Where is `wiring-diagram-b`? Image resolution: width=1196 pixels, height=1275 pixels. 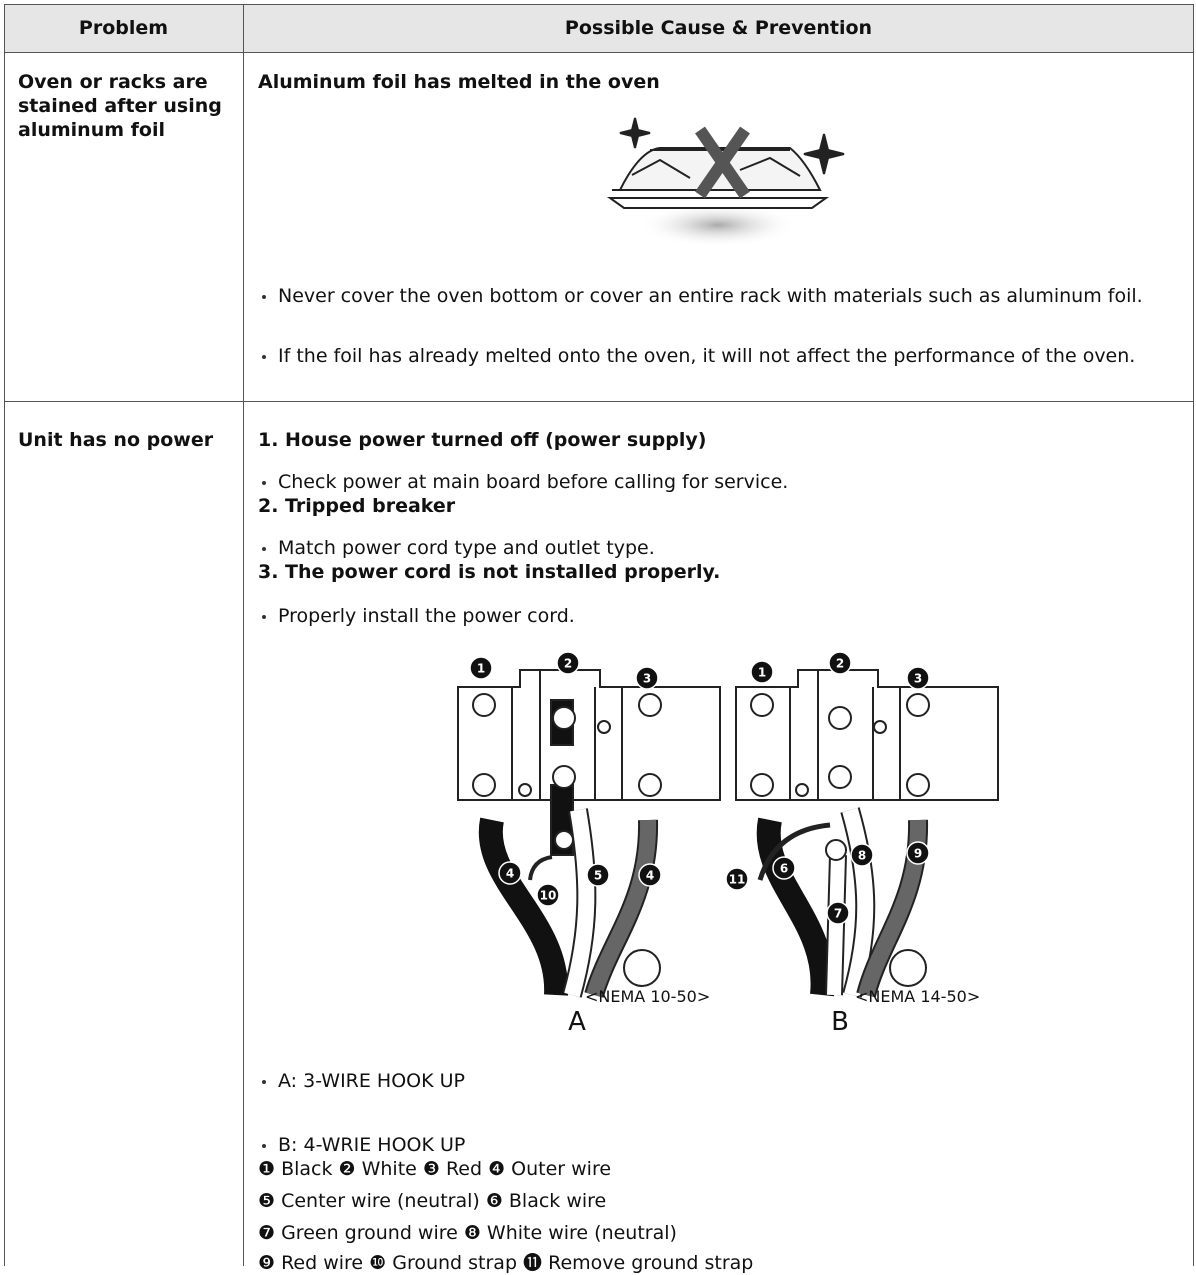 wiring-diagram-b is located at coordinates (867, 833).